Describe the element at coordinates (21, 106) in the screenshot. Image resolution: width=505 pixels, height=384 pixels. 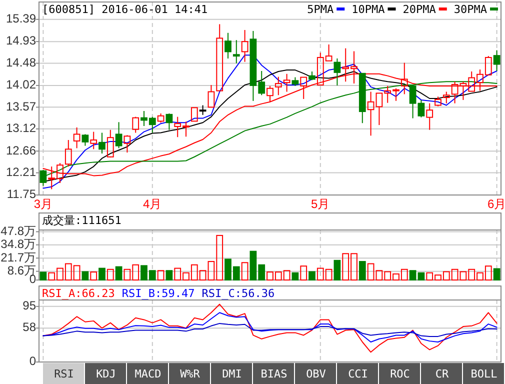
I see `y-tick-label: 13.57` at that location.